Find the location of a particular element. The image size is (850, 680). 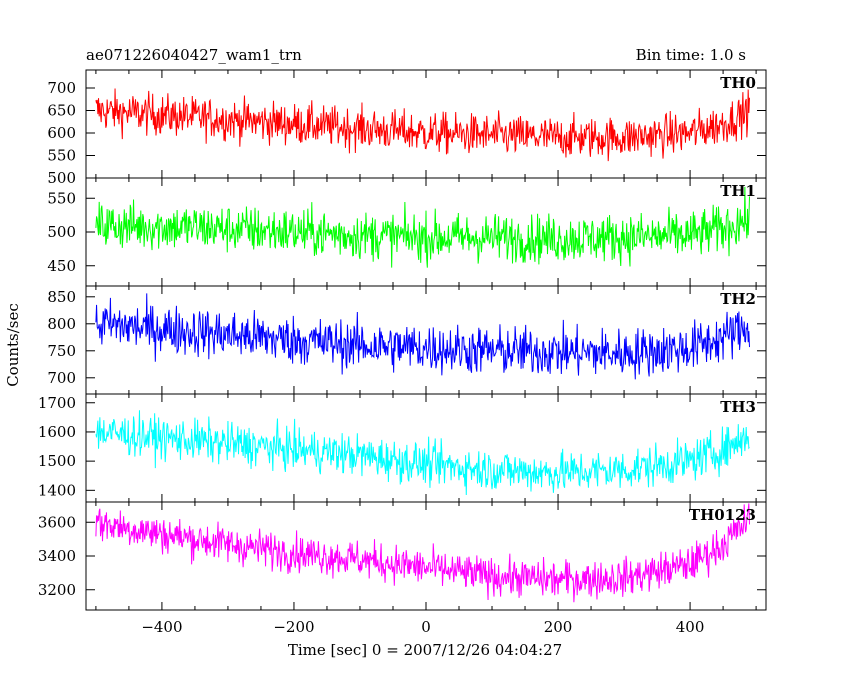

y-tick-label: 3600 is located at coordinates (57, 522).